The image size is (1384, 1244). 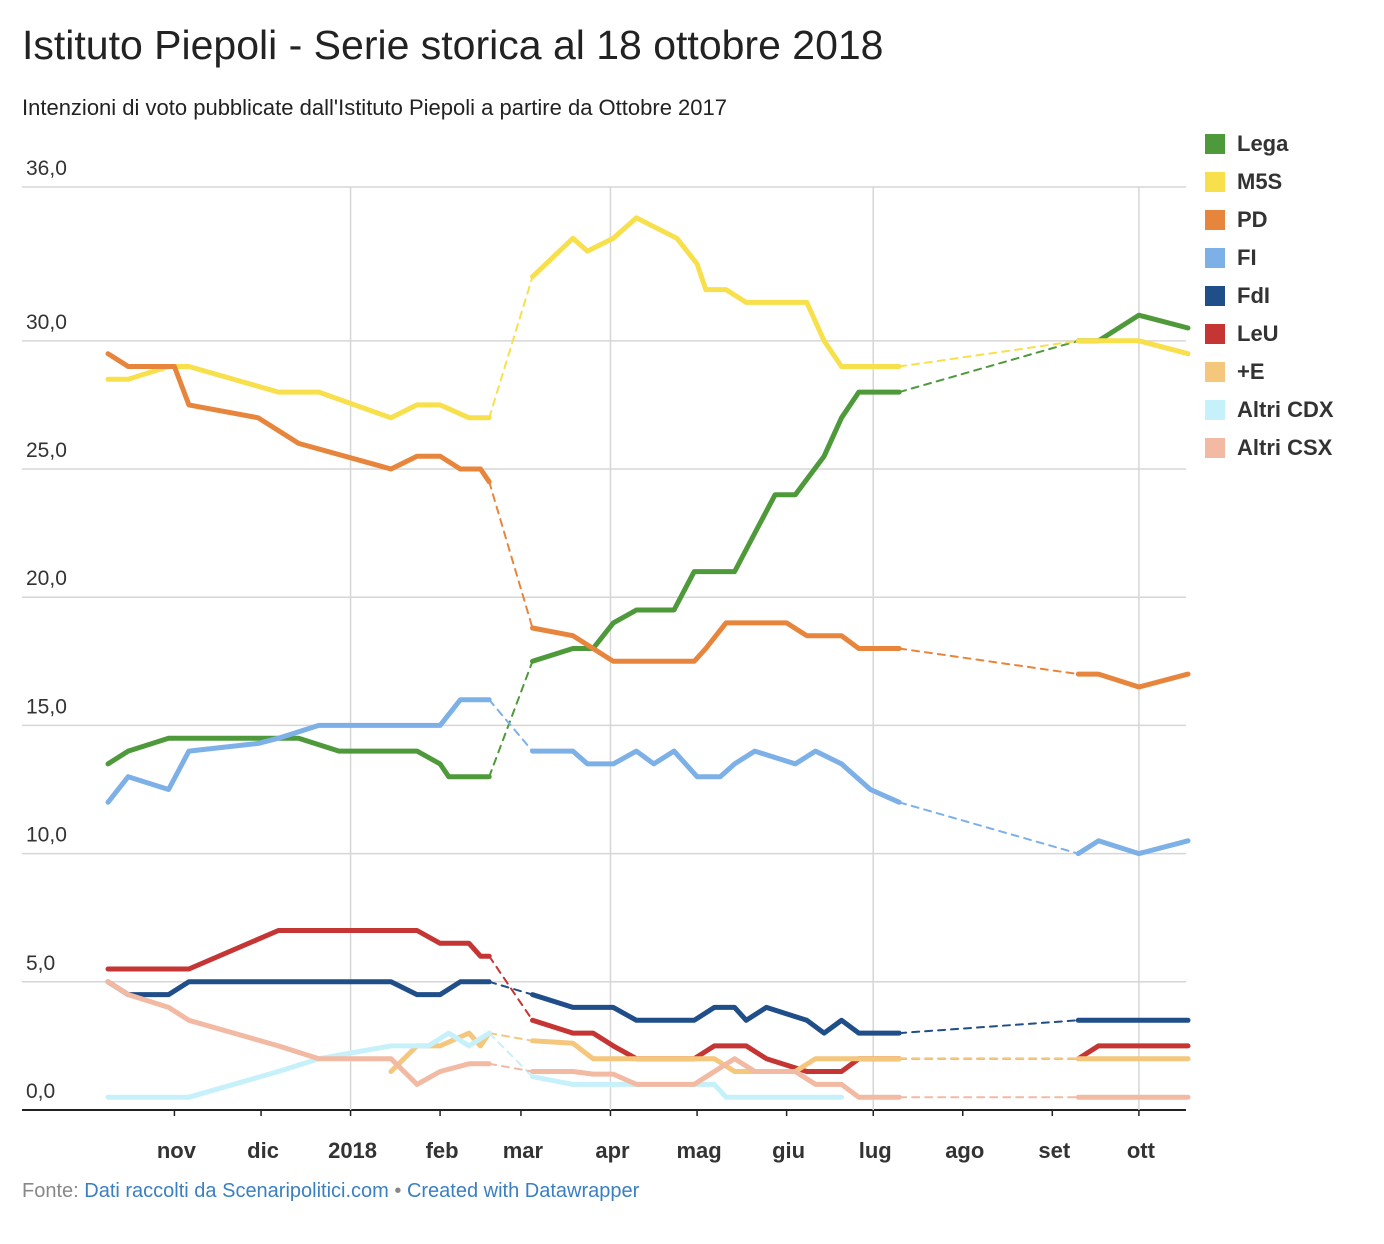 I want to click on legend-label: M5S, so click(x=1260, y=181).